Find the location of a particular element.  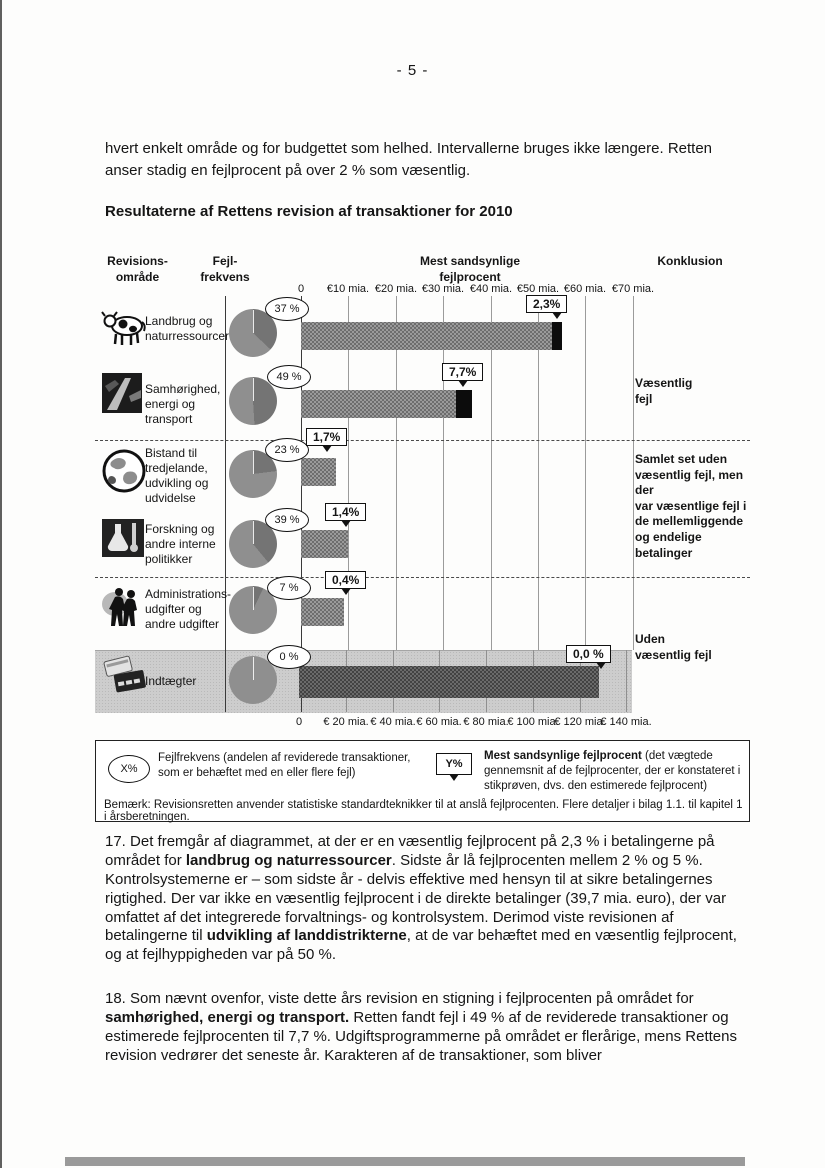

people-icon is located at coordinates (124, 609).